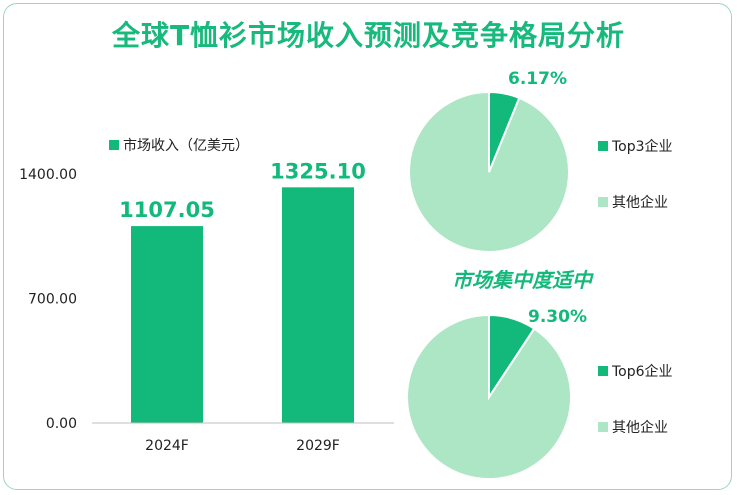  I want to click on pie-chart-top3: 6.17% Top3企业 其他企业, so click(540, 161).